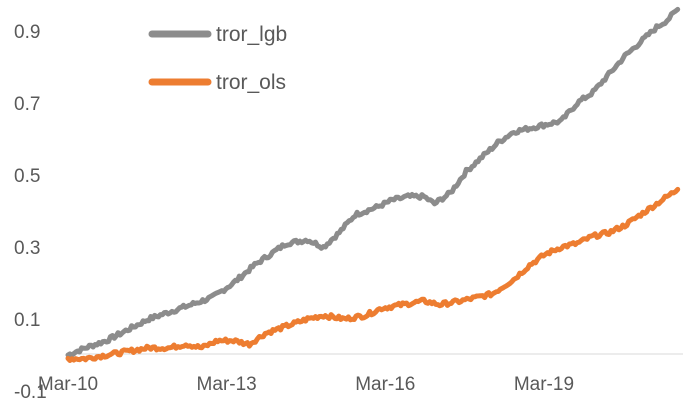 This screenshot has width=696, height=408. Describe the element at coordinates (306, 384) in the screenshot. I see `x-axis-ticks: Mar-10 Mar-13 Mar-16 Mar-19` at that location.